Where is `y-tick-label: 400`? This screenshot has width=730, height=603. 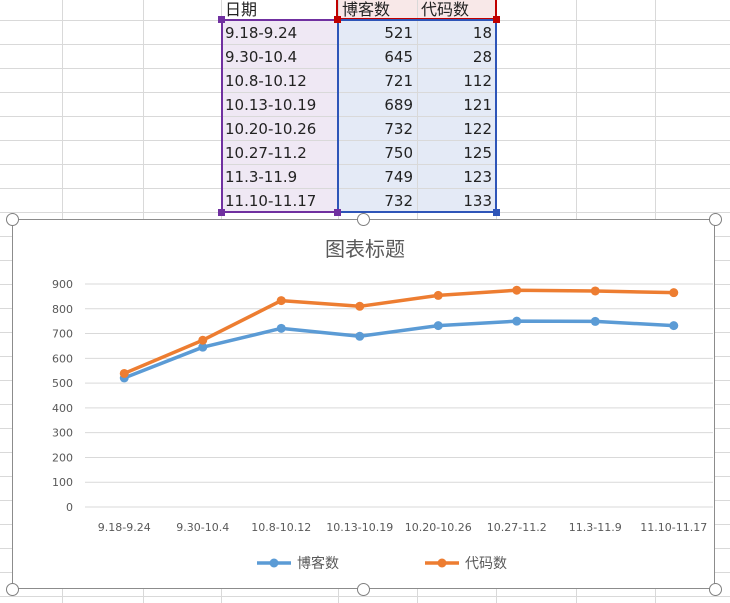 y-tick-label: 400 is located at coordinates (62, 408).